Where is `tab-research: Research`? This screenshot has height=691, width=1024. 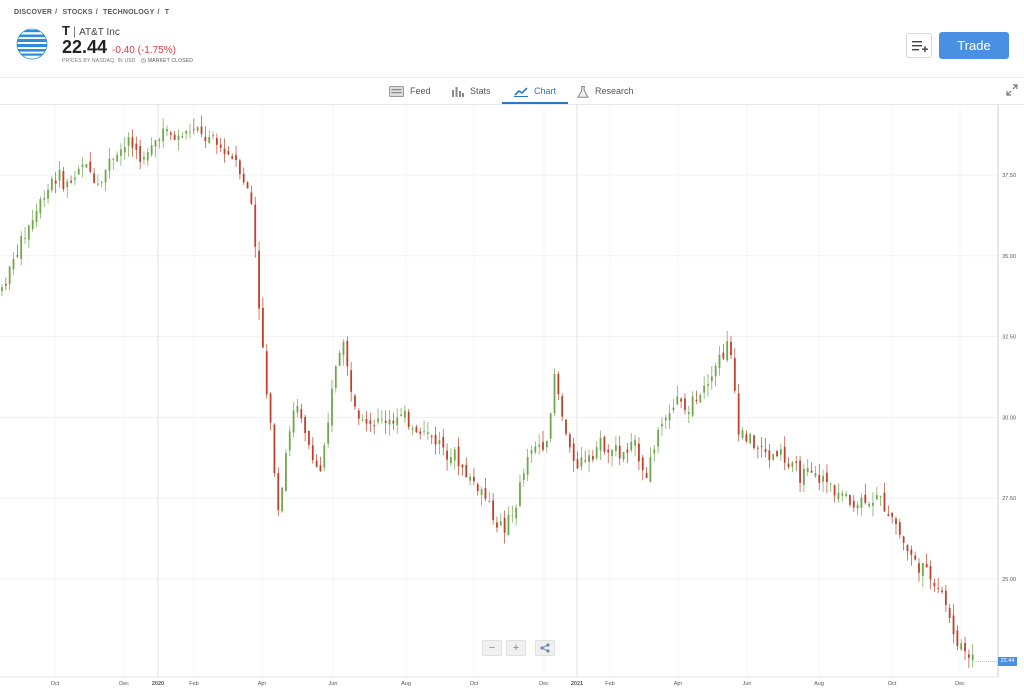 tab-research: Research is located at coordinates (605, 91).